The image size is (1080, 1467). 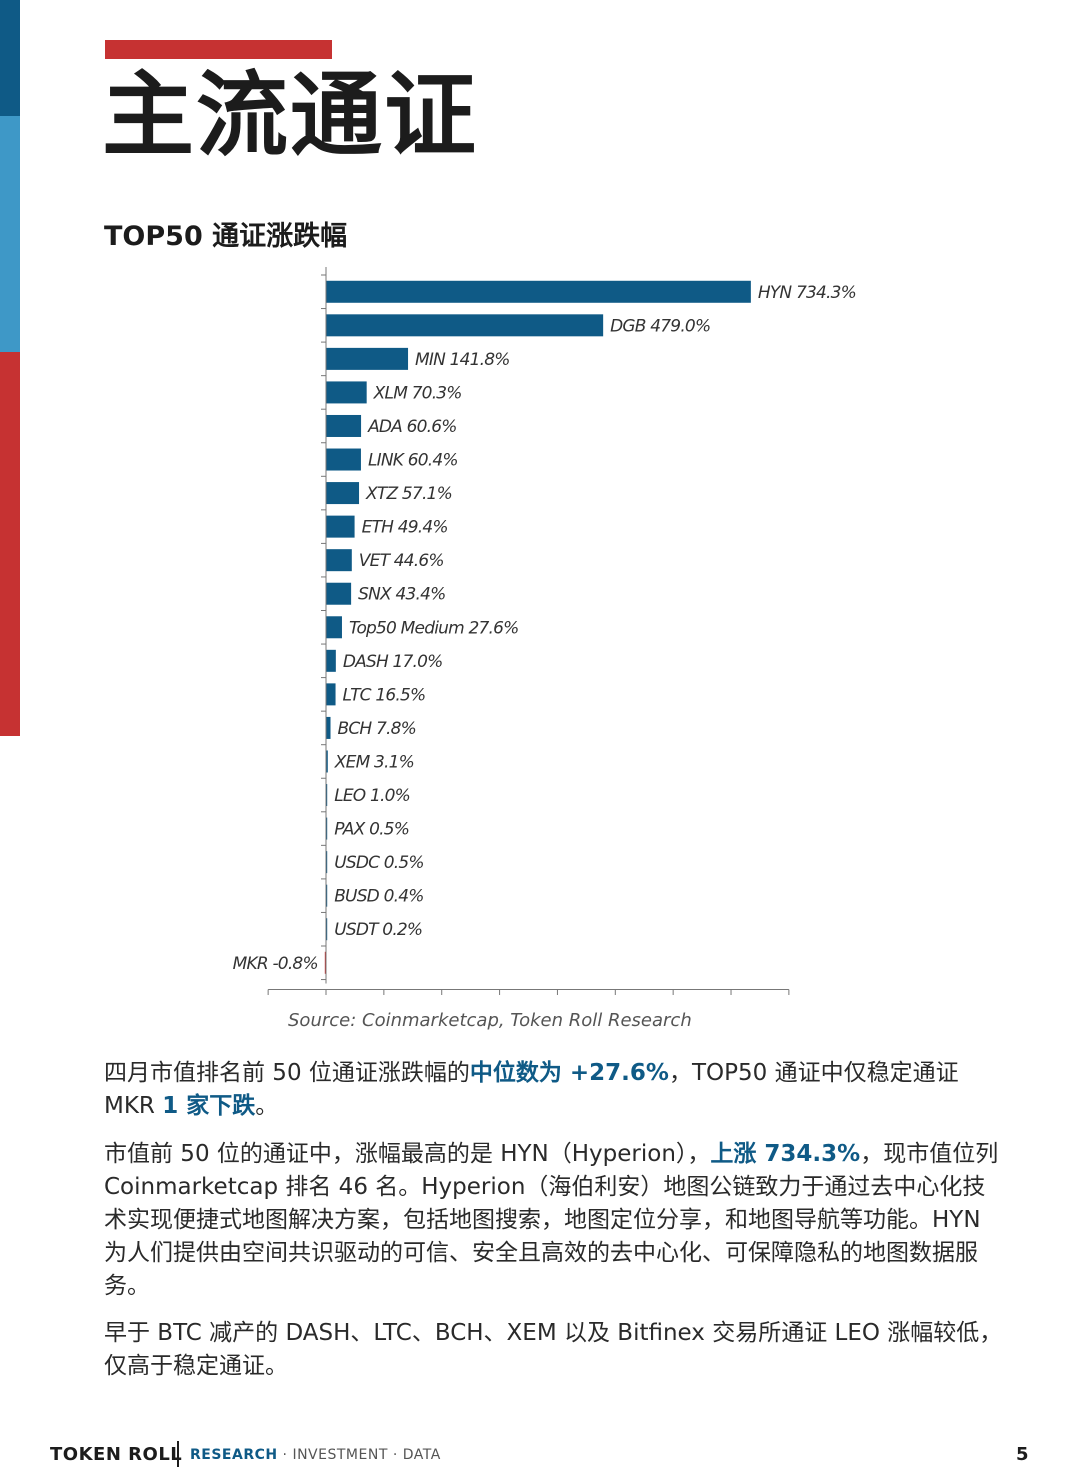 What do you see at coordinates (339, 593) in the screenshot?
I see `bar-snx` at bounding box center [339, 593].